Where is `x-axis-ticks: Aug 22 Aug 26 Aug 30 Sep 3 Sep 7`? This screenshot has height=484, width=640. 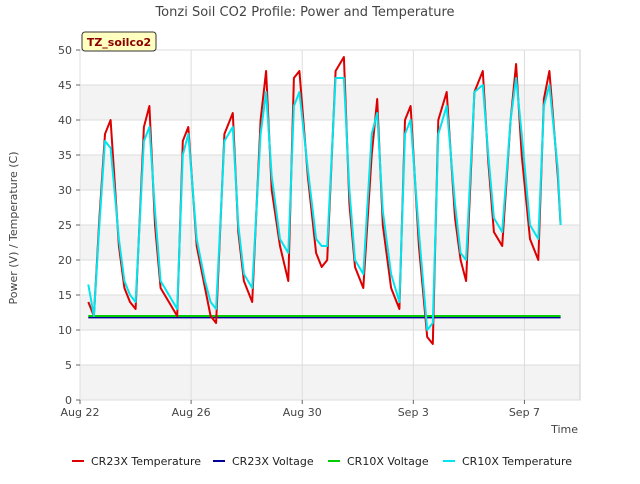
x-axis-ticks: Aug 22 Aug 26 Aug 30 Sep 3 Sep 7 is located at coordinates (300, 409).